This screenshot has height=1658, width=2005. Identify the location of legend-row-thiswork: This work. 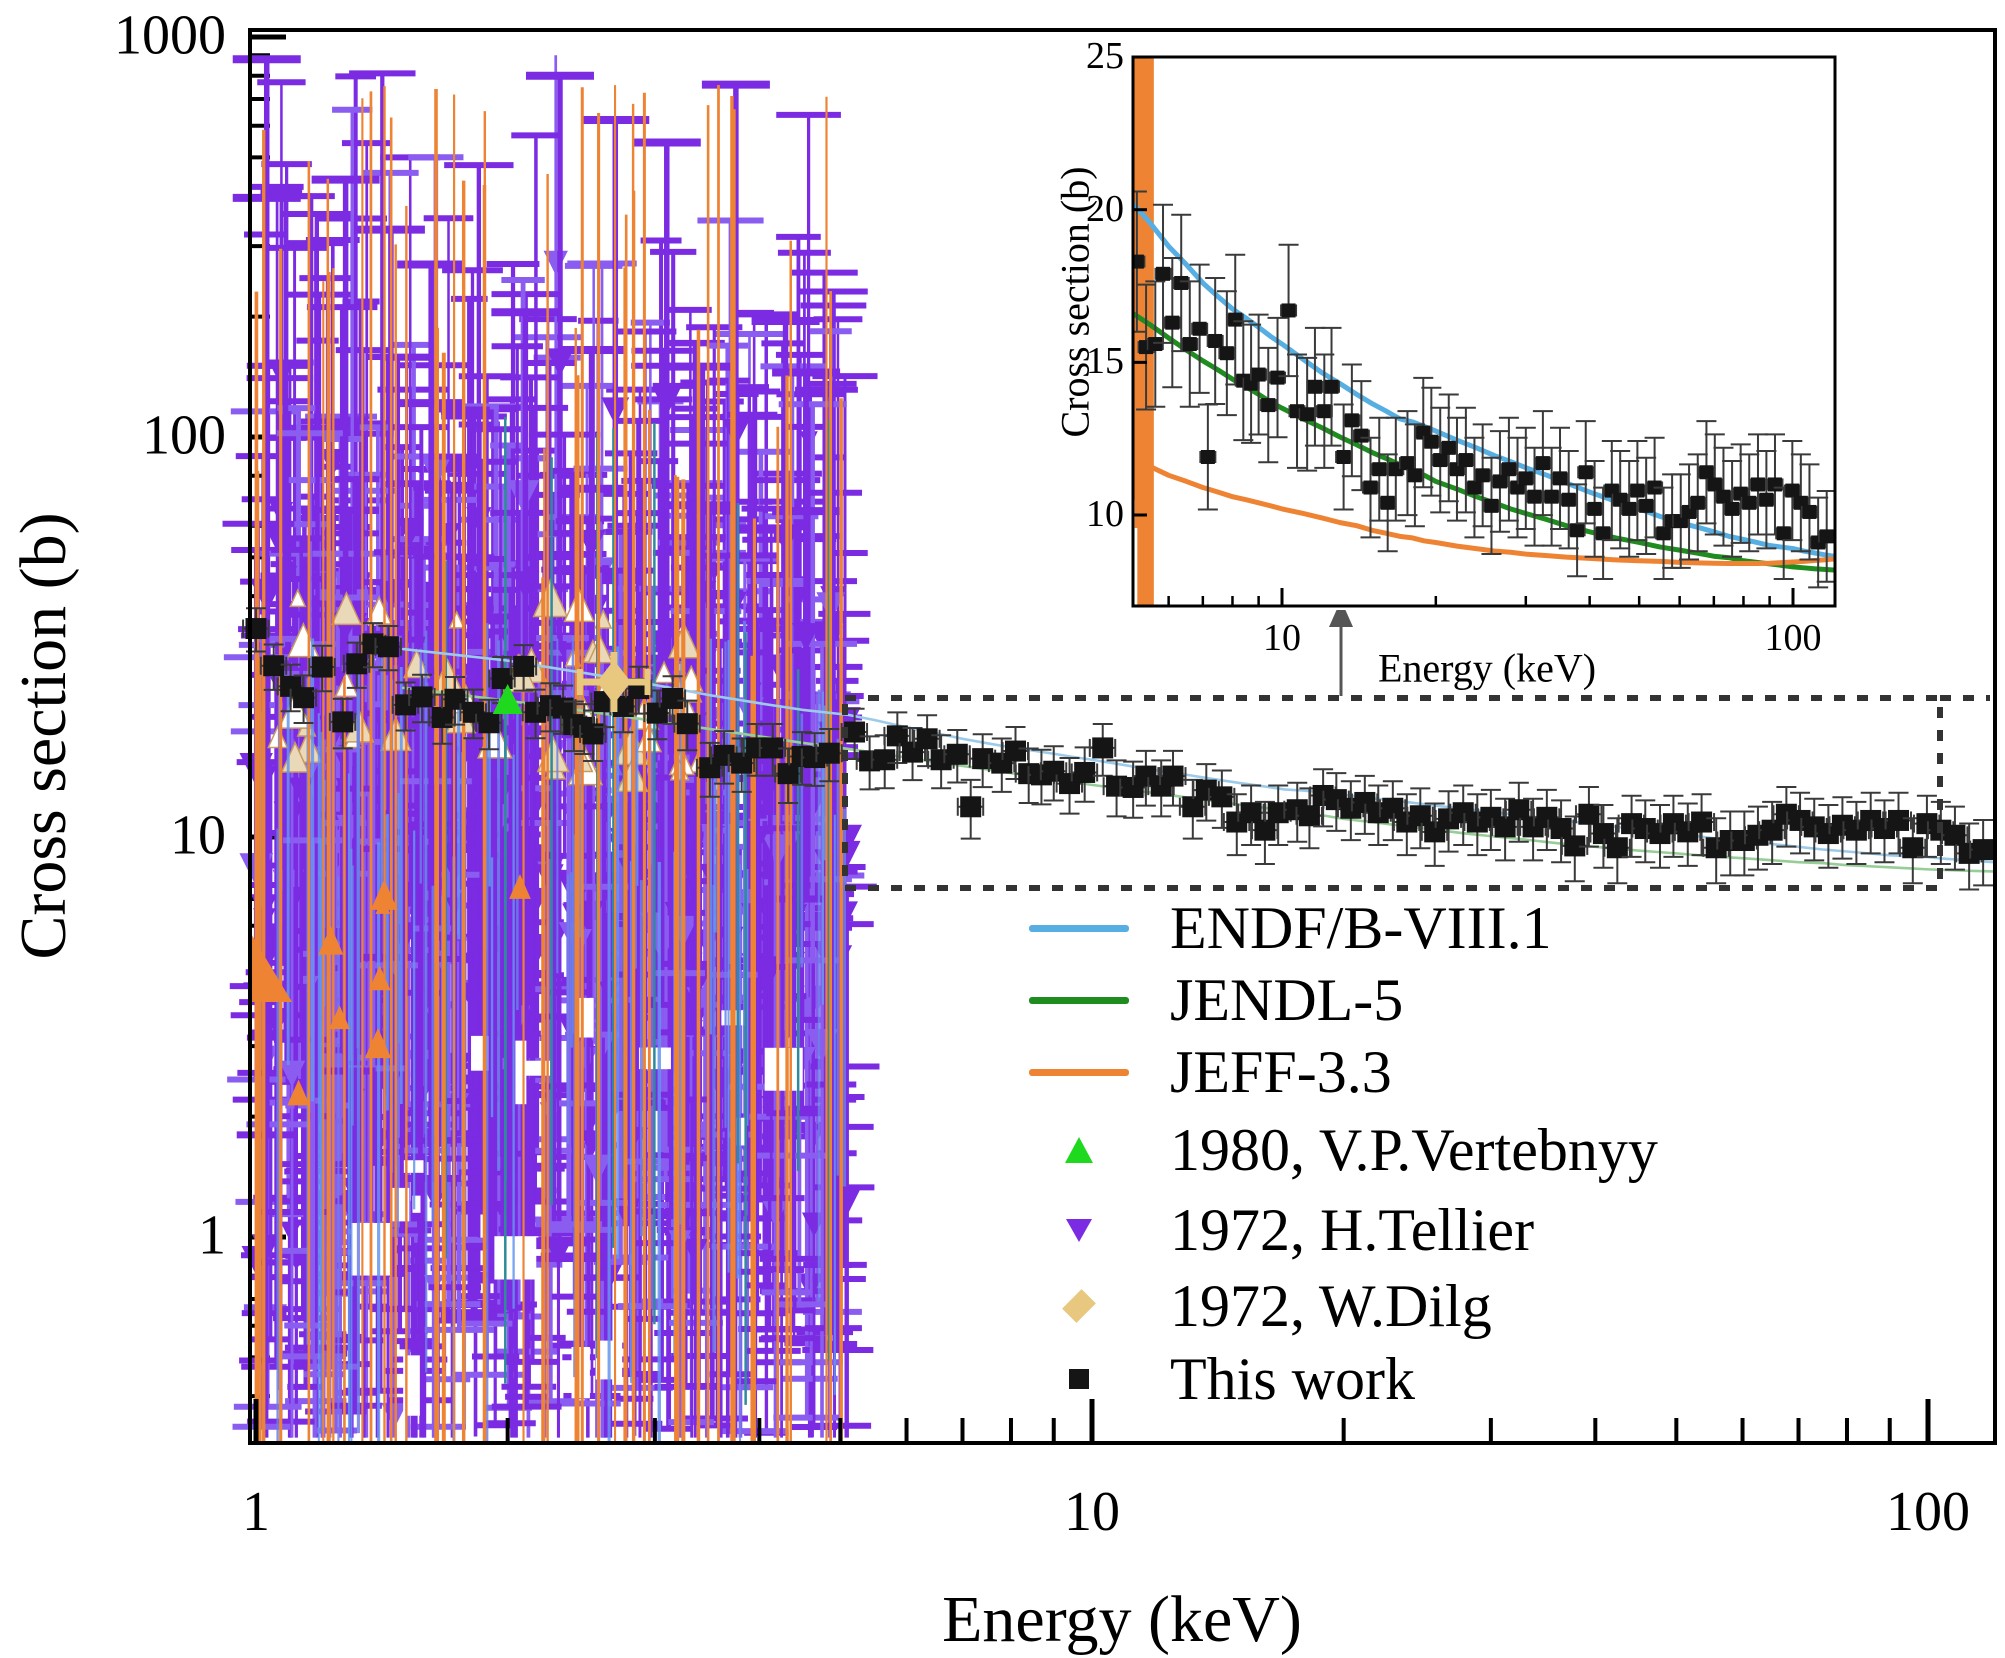
(1217, 1379).